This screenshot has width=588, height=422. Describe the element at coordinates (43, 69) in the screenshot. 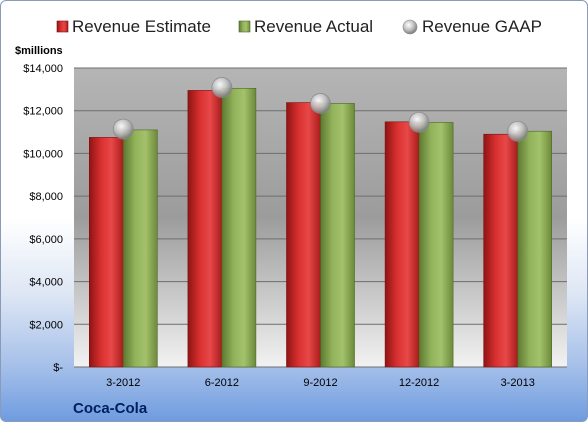

I see `y-tick-label: $14,000` at that location.